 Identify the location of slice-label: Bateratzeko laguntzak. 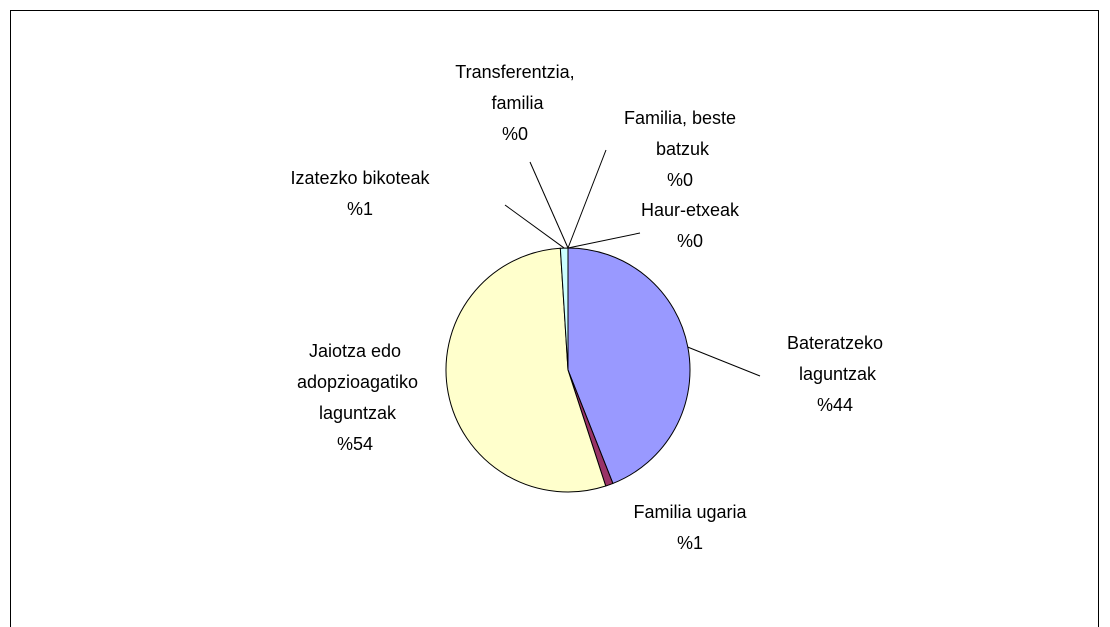
(835, 358).